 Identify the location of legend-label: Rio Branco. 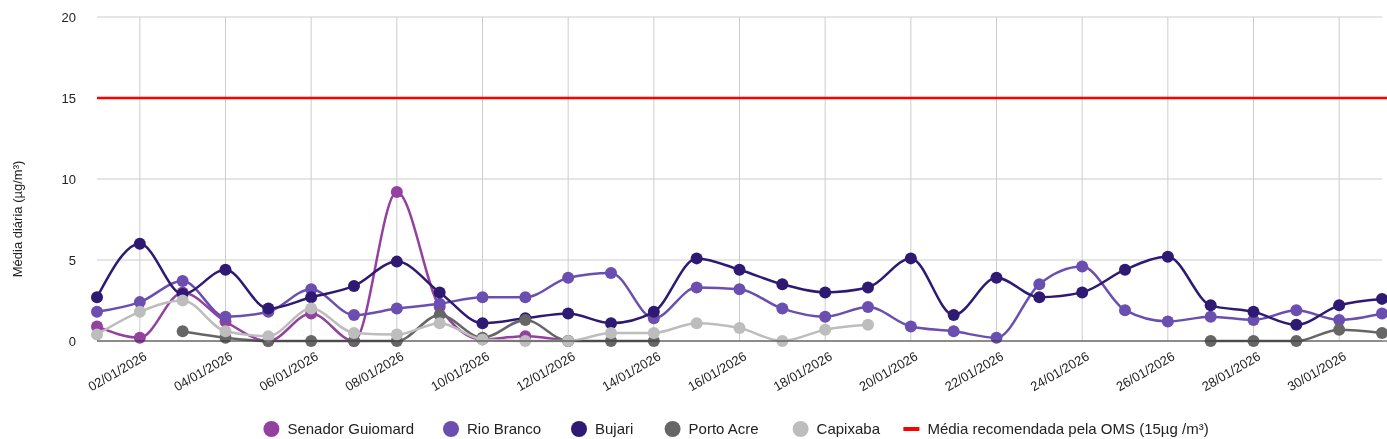
(504, 429).